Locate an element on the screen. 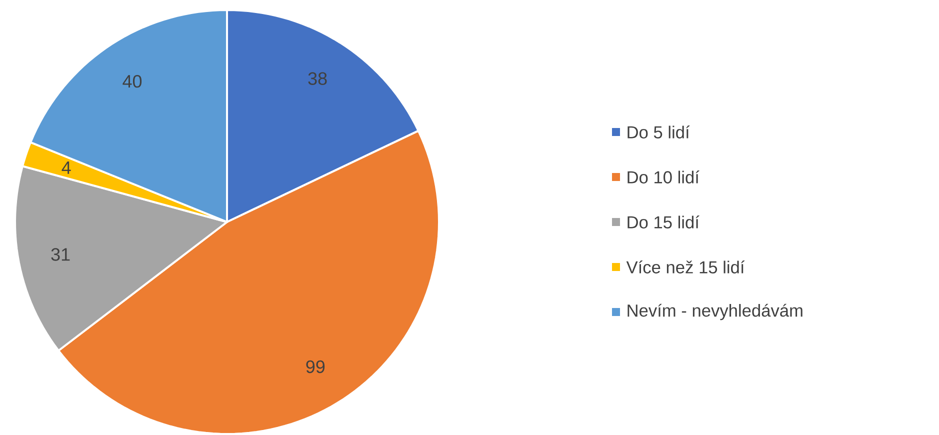 This screenshot has width=939, height=435. legend-label: Do 5 lidí is located at coordinates (659, 132).